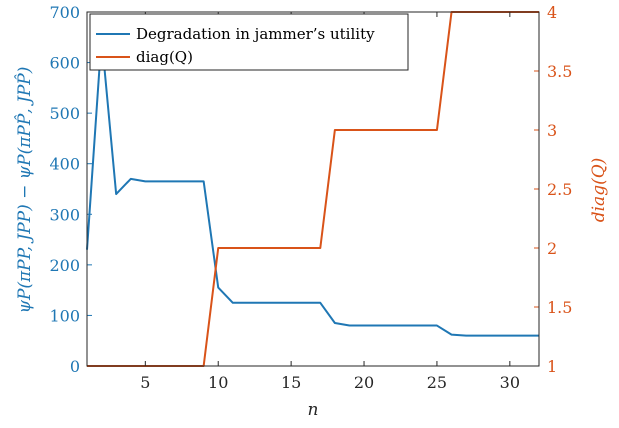 The width and height of the screenshot is (619, 428). What do you see at coordinates (145, 382) in the screenshot?
I see `x-tick-label: 5` at bounding box center [145, 382].